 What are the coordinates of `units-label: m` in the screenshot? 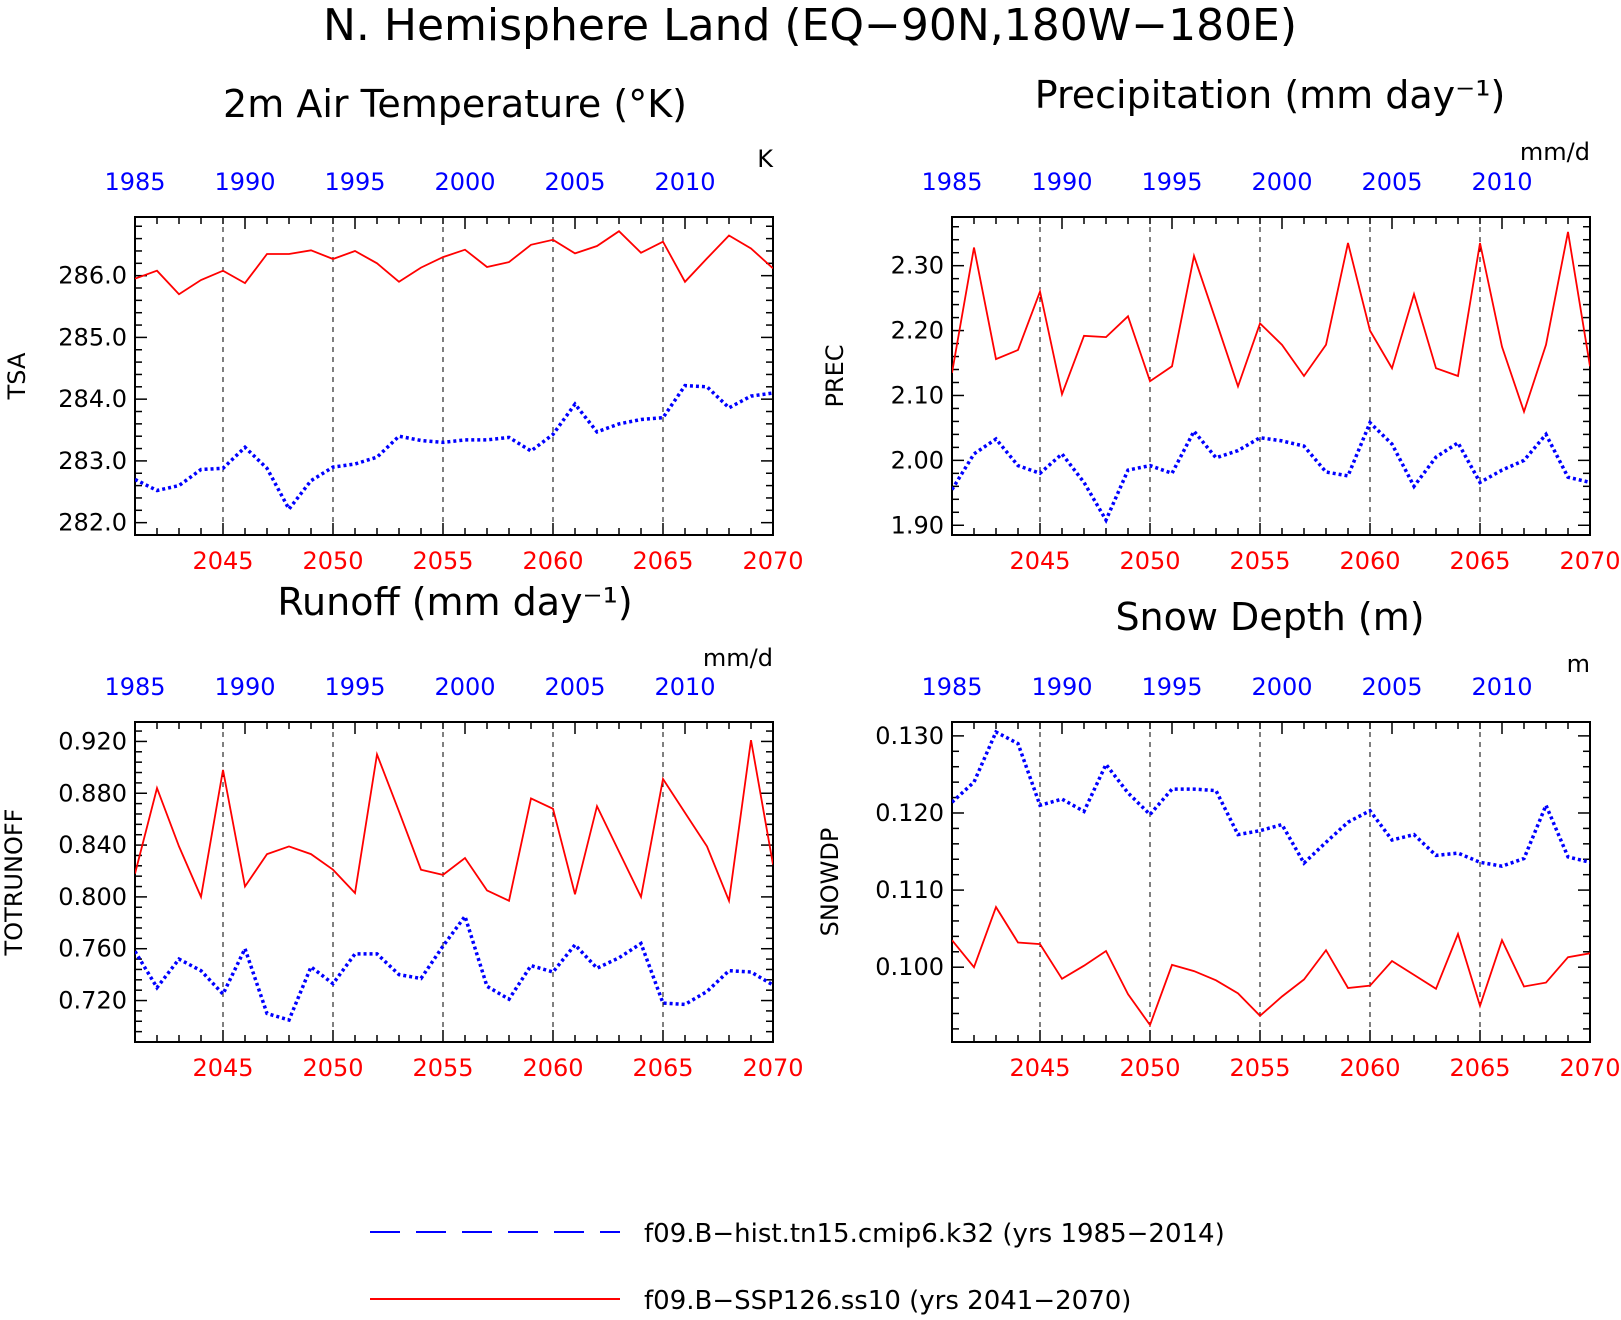 It's located at (1578, 664).